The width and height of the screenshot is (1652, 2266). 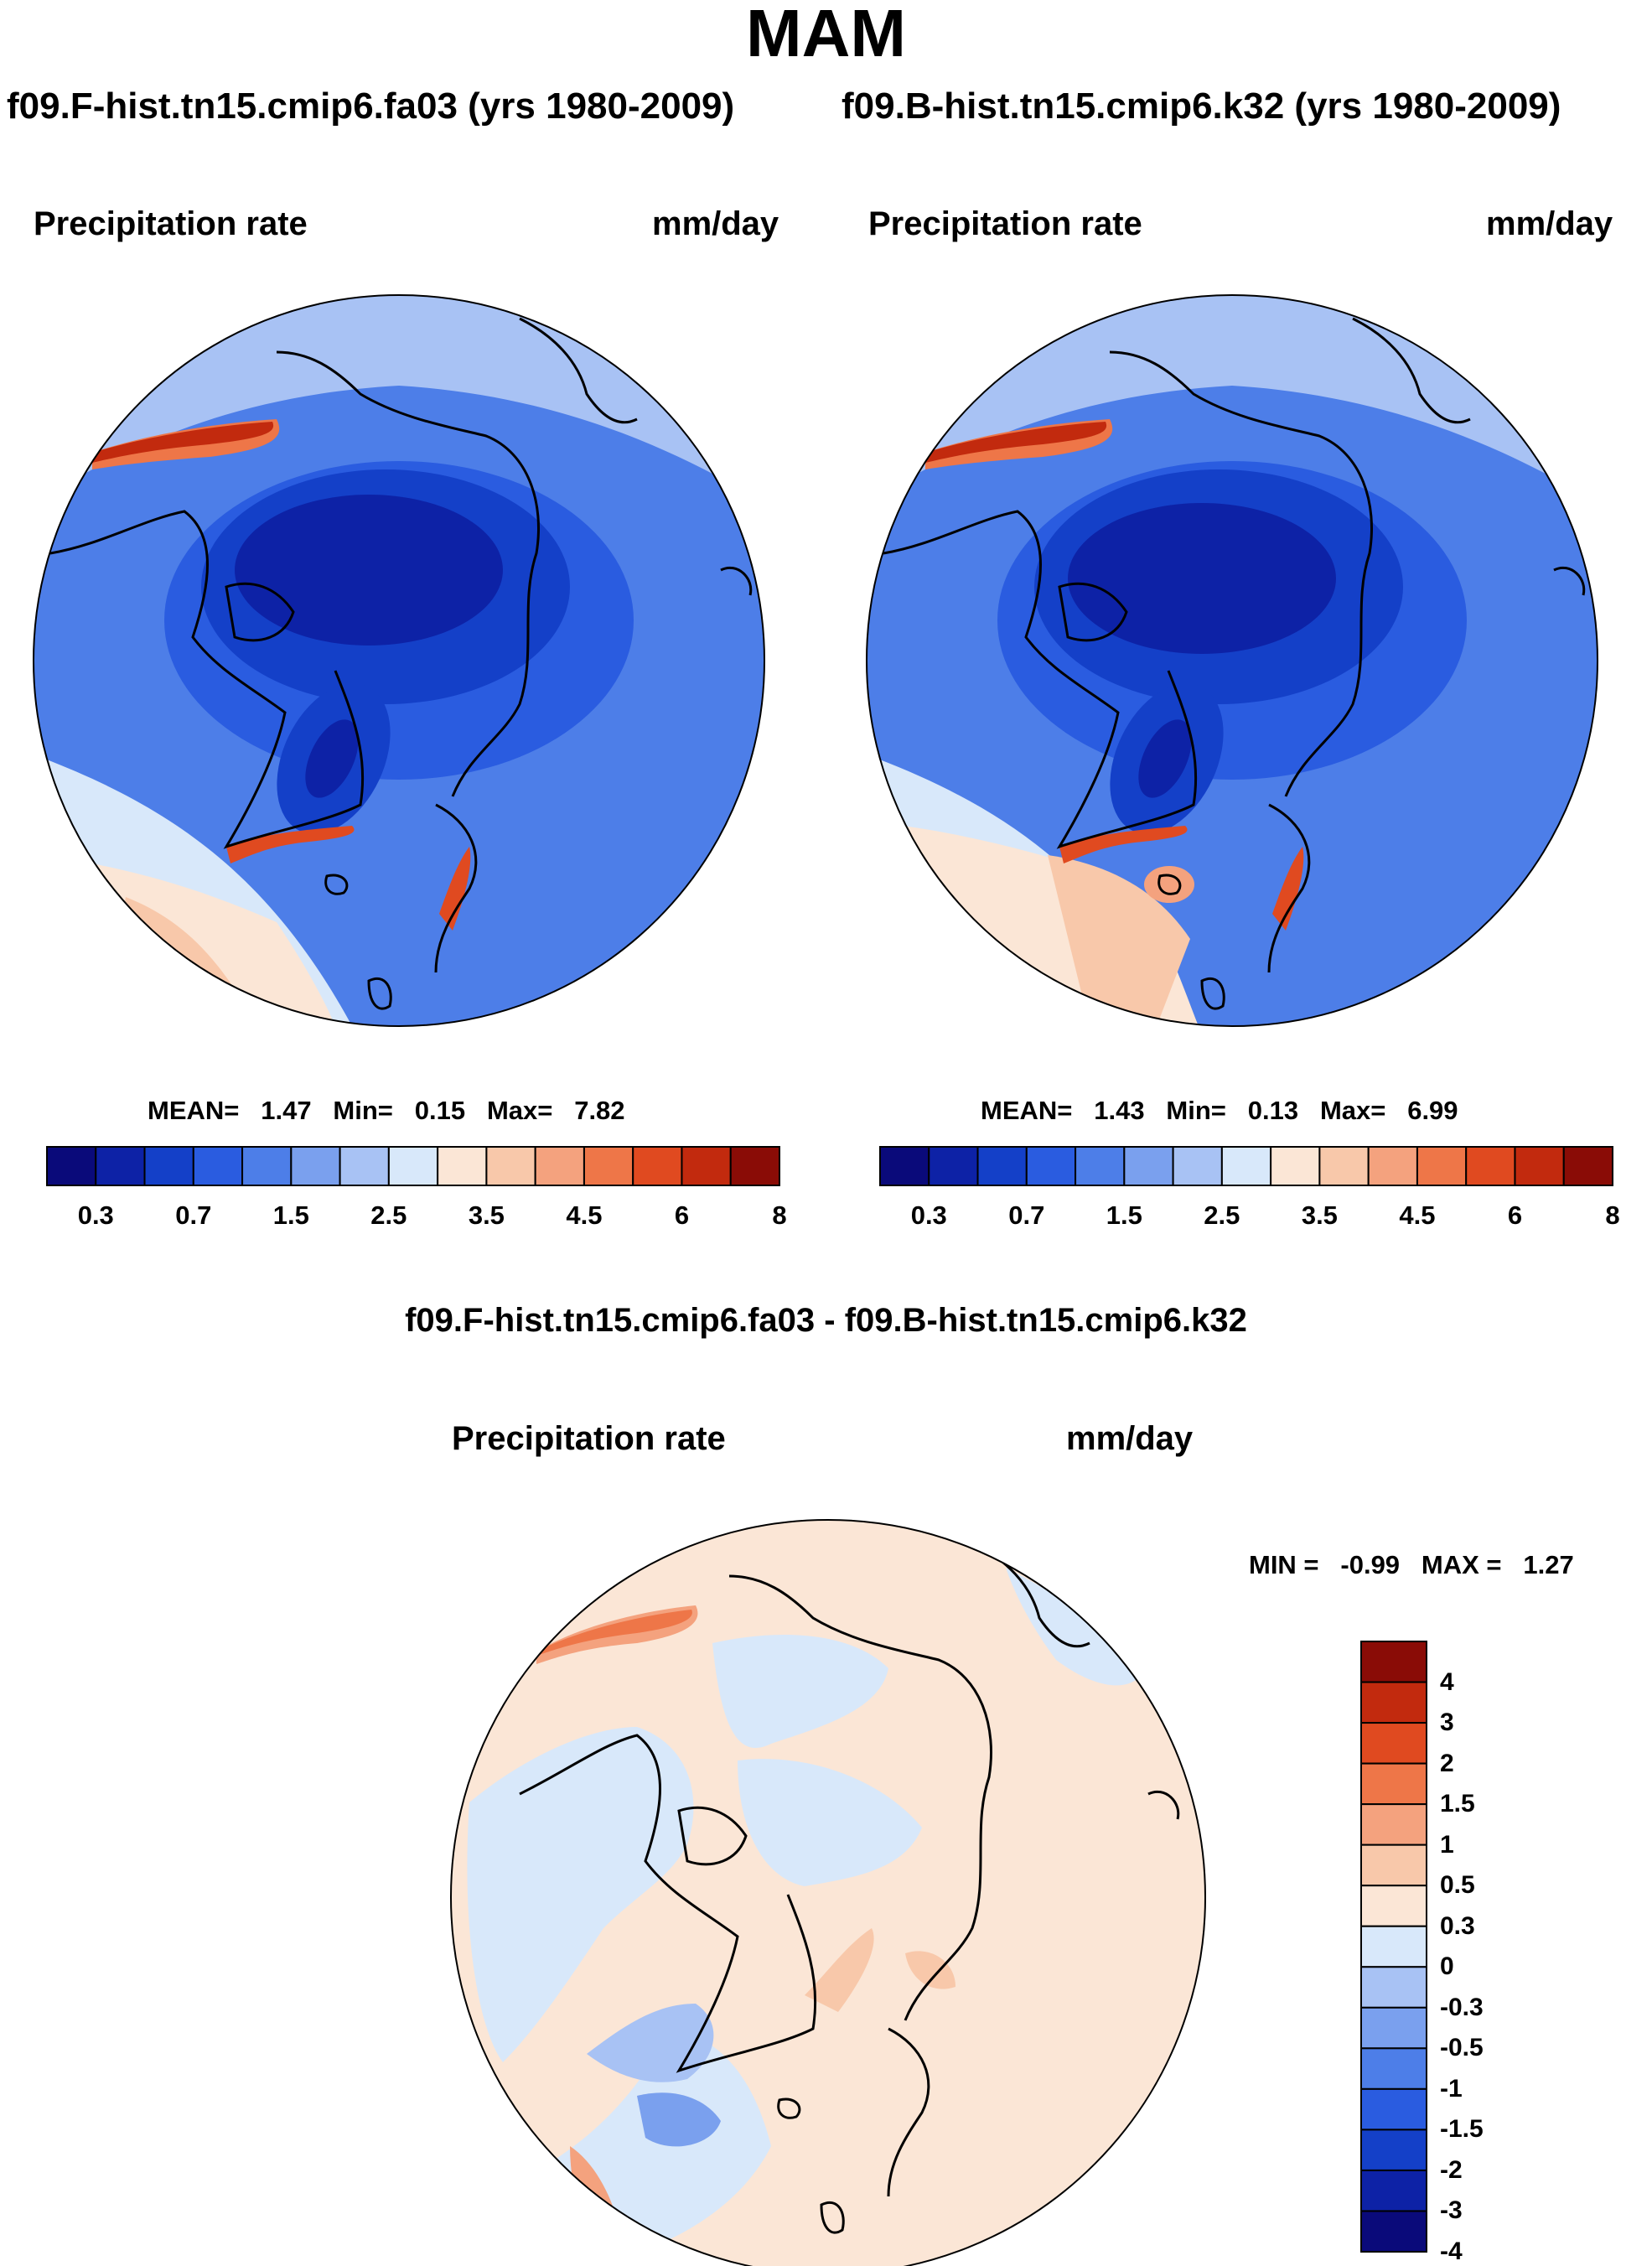 I want to click on right-max-label: Max=, so click(x=1352, y=1110).